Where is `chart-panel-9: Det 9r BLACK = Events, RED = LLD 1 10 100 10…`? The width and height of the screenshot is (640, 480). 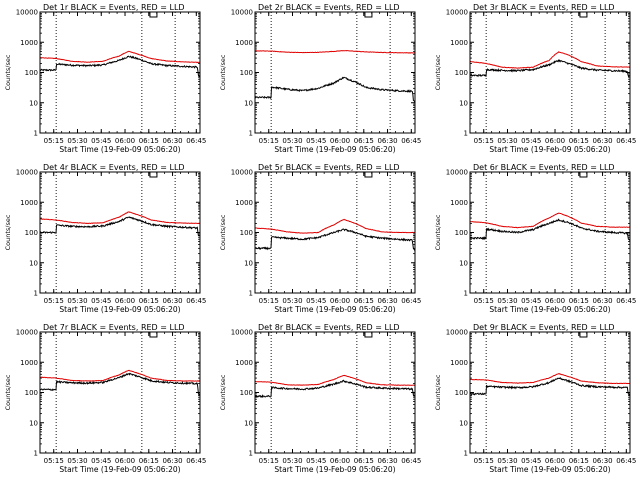 chart-panel-9: Det 9r BLACK = Events, RED = LLD 1 10 100 10… is located at coordinates (535, 398).